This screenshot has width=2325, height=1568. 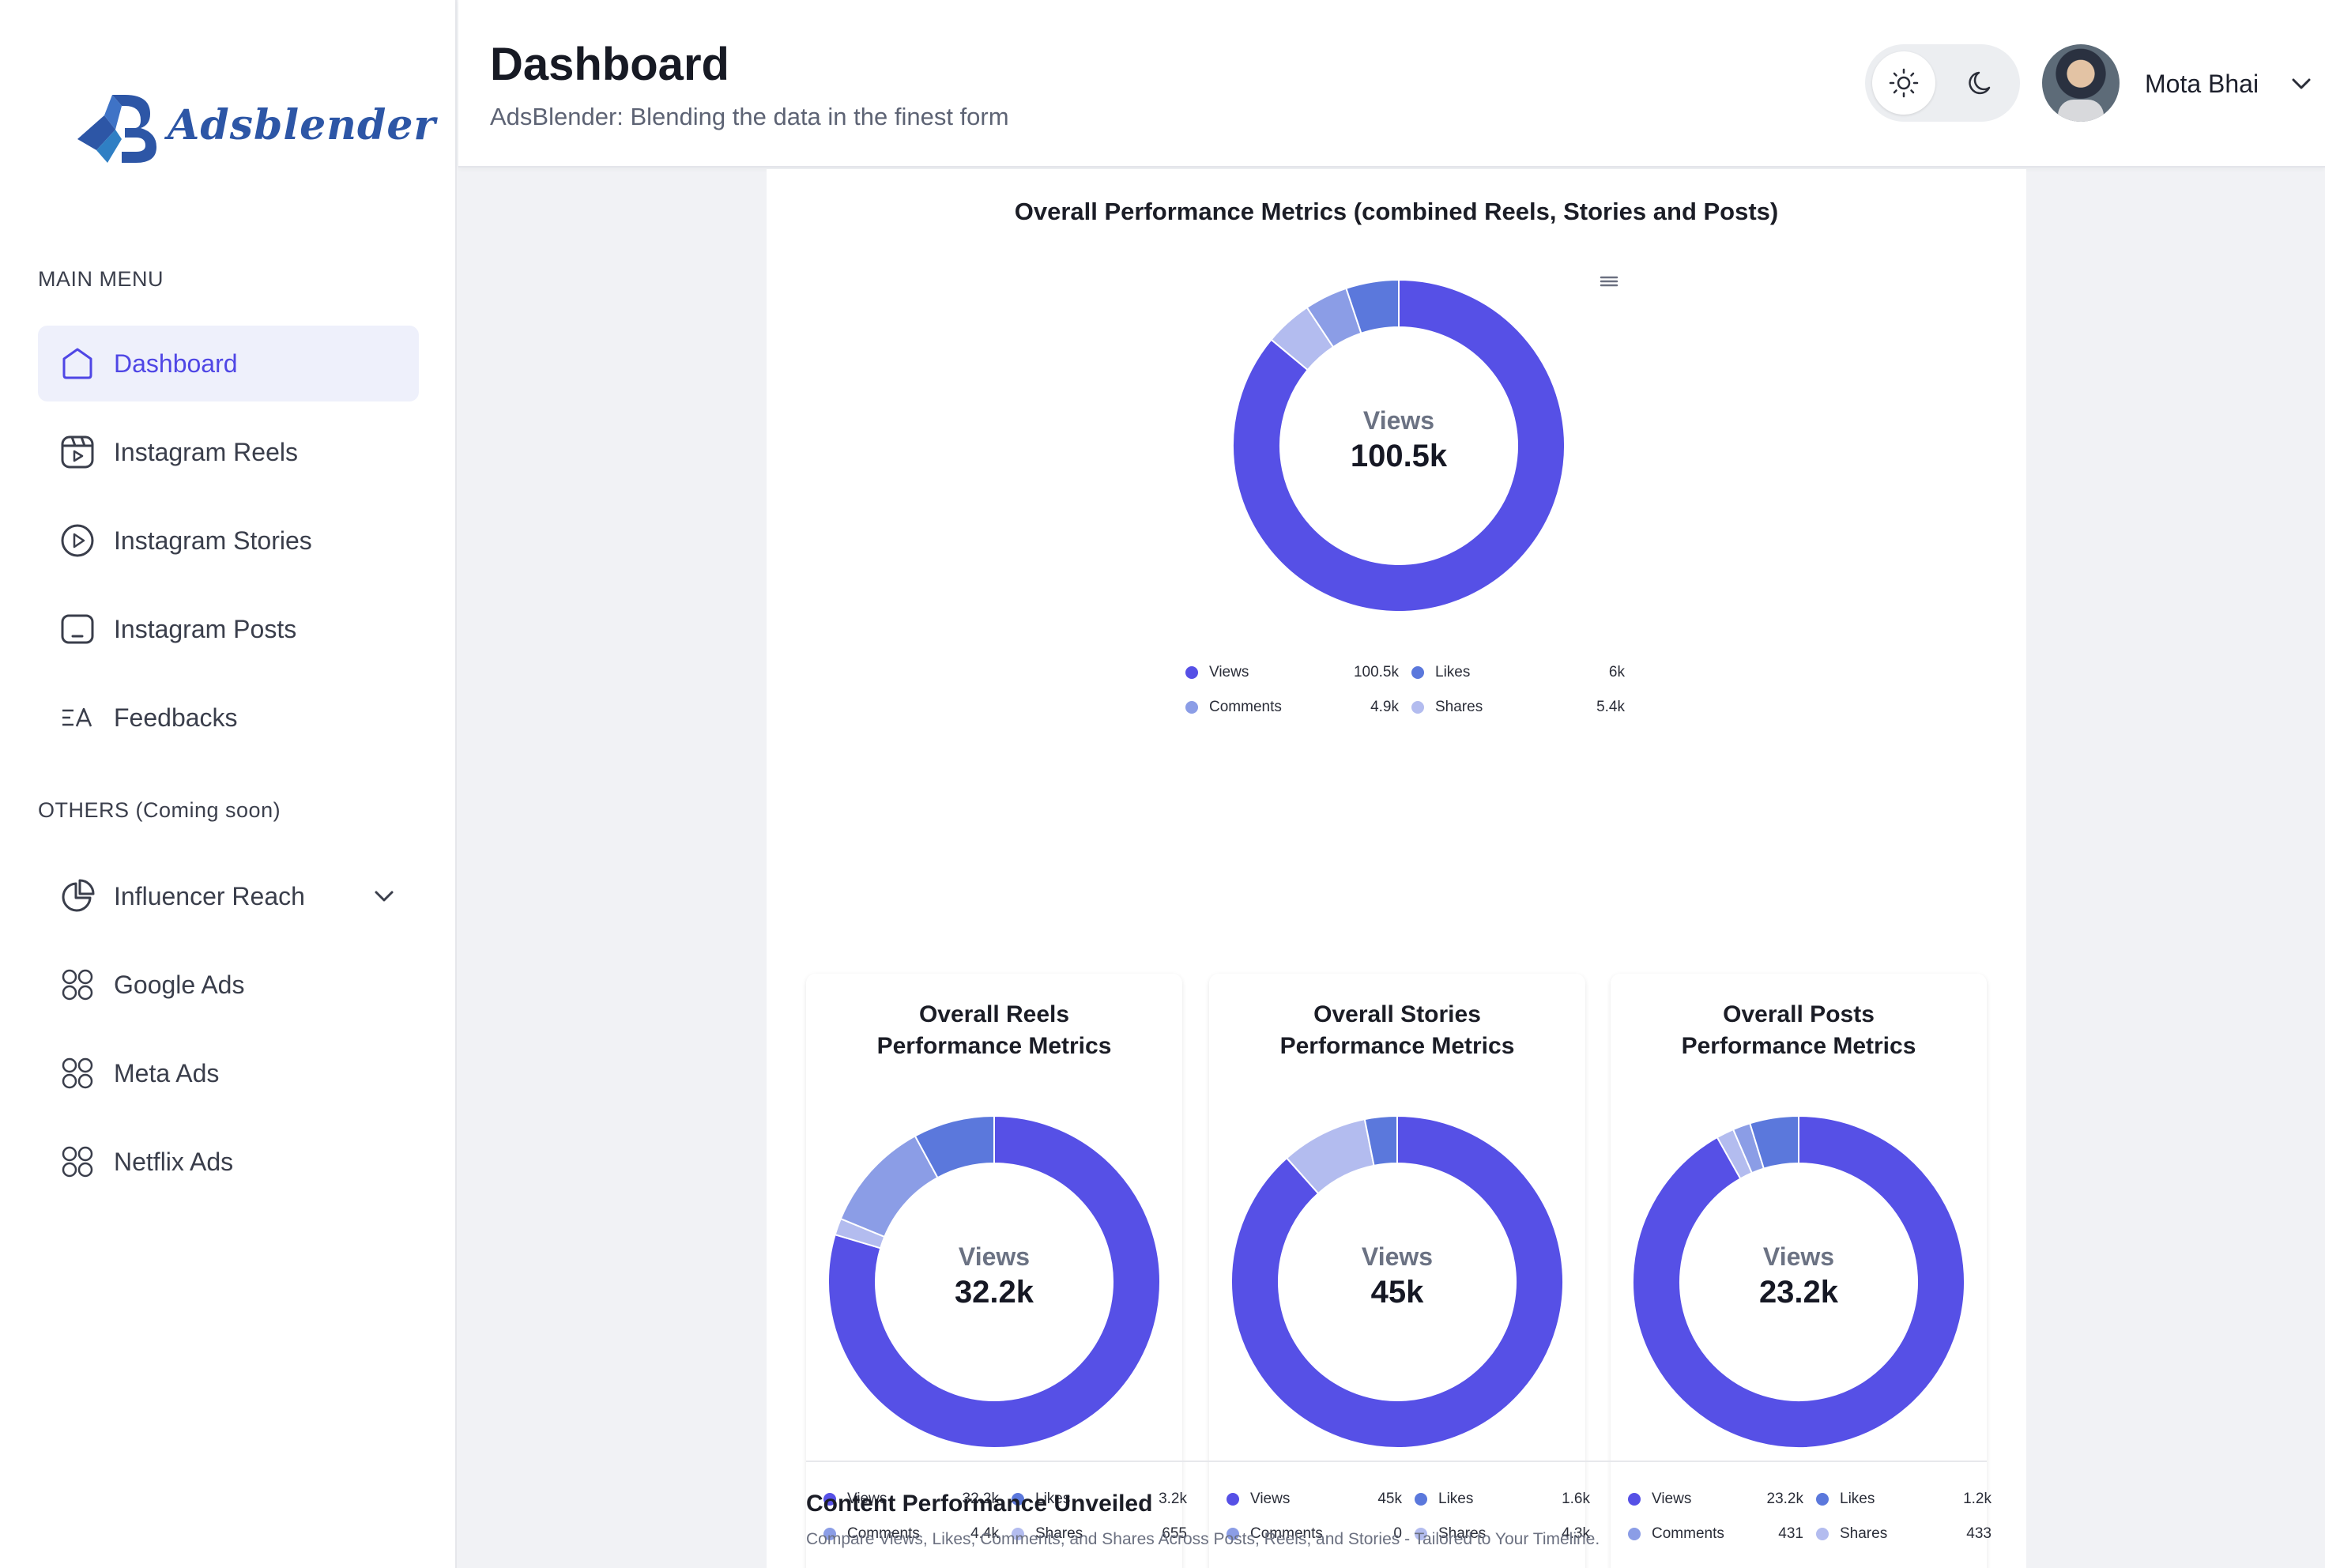 I want to click on stories-chart-title: Overall Stories Performance Metrics, so click(x=1397, y=1030).